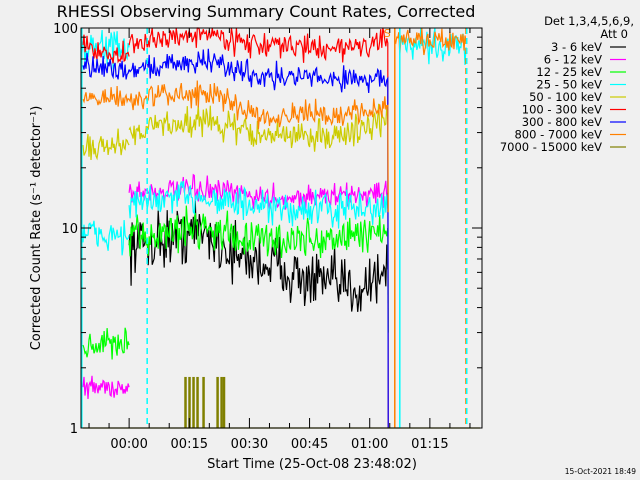 This screenshot has width=640, height=480. What do you see at coordinates (65, 29) in the screenshot?
I see `y-tick-label: 100` at bounding box center [65, 29].